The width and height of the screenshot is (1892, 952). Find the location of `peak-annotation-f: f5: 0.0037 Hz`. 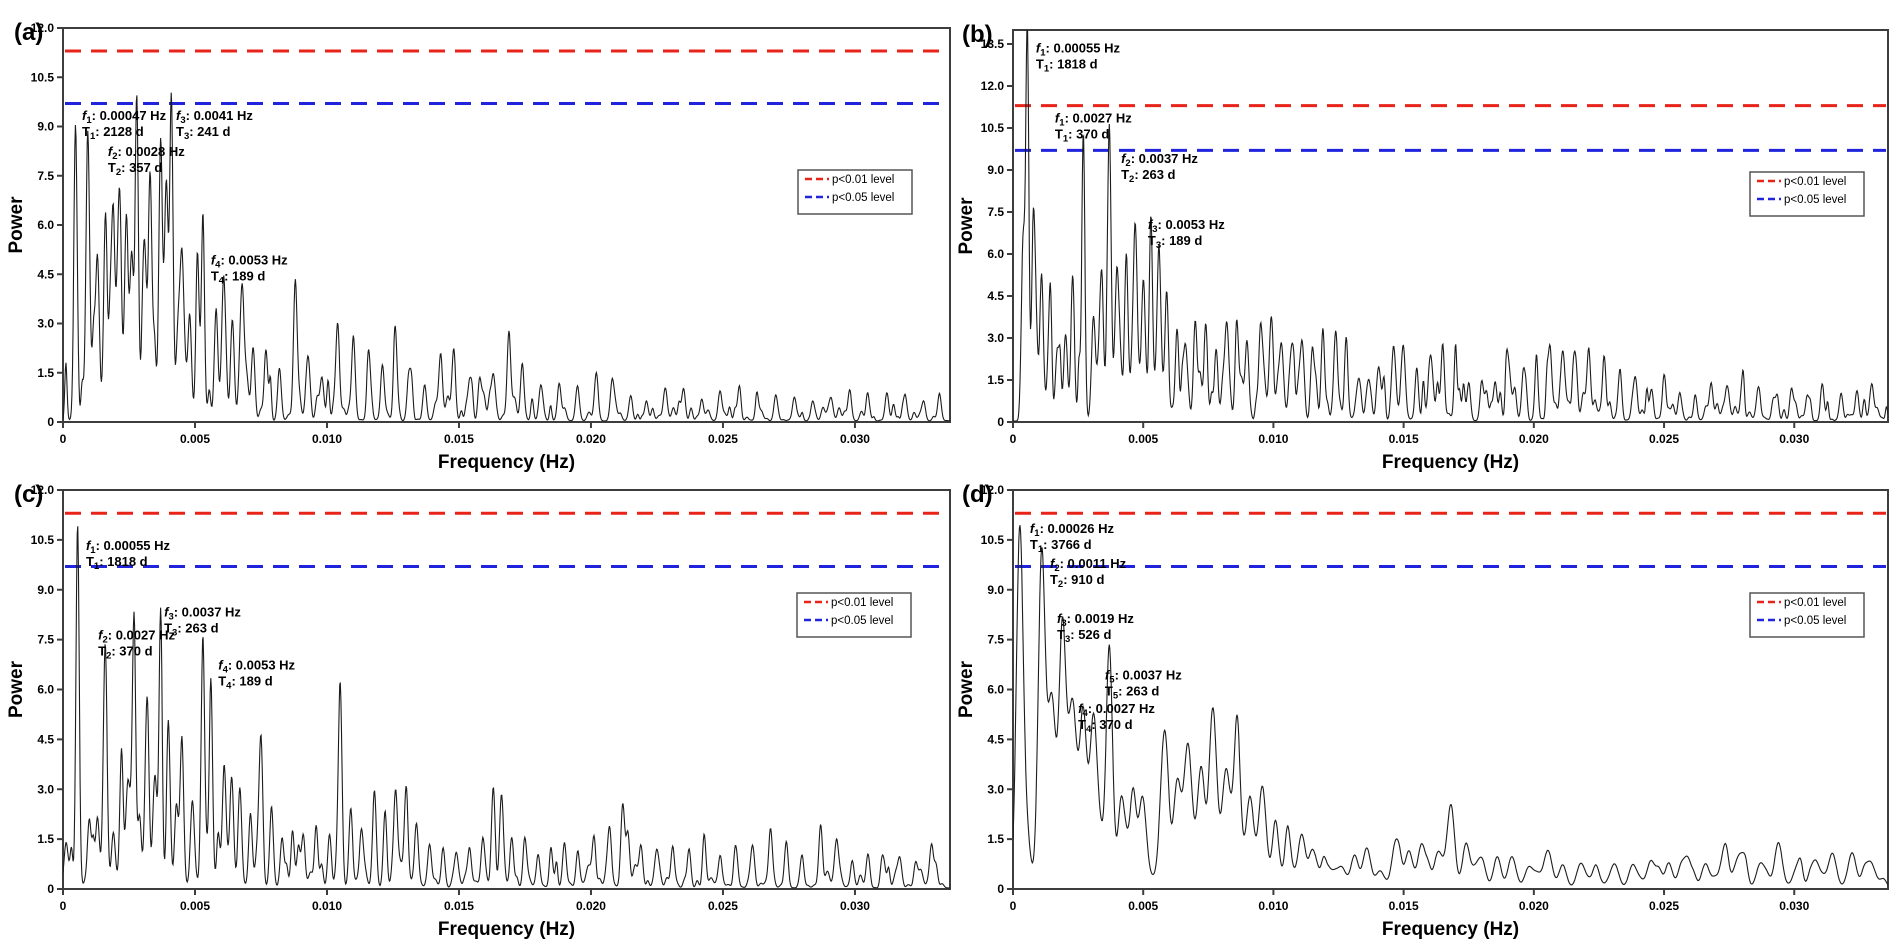

peak-annotation-f: f5: 0.0037 Hz is located at coordinates (1143, 677).